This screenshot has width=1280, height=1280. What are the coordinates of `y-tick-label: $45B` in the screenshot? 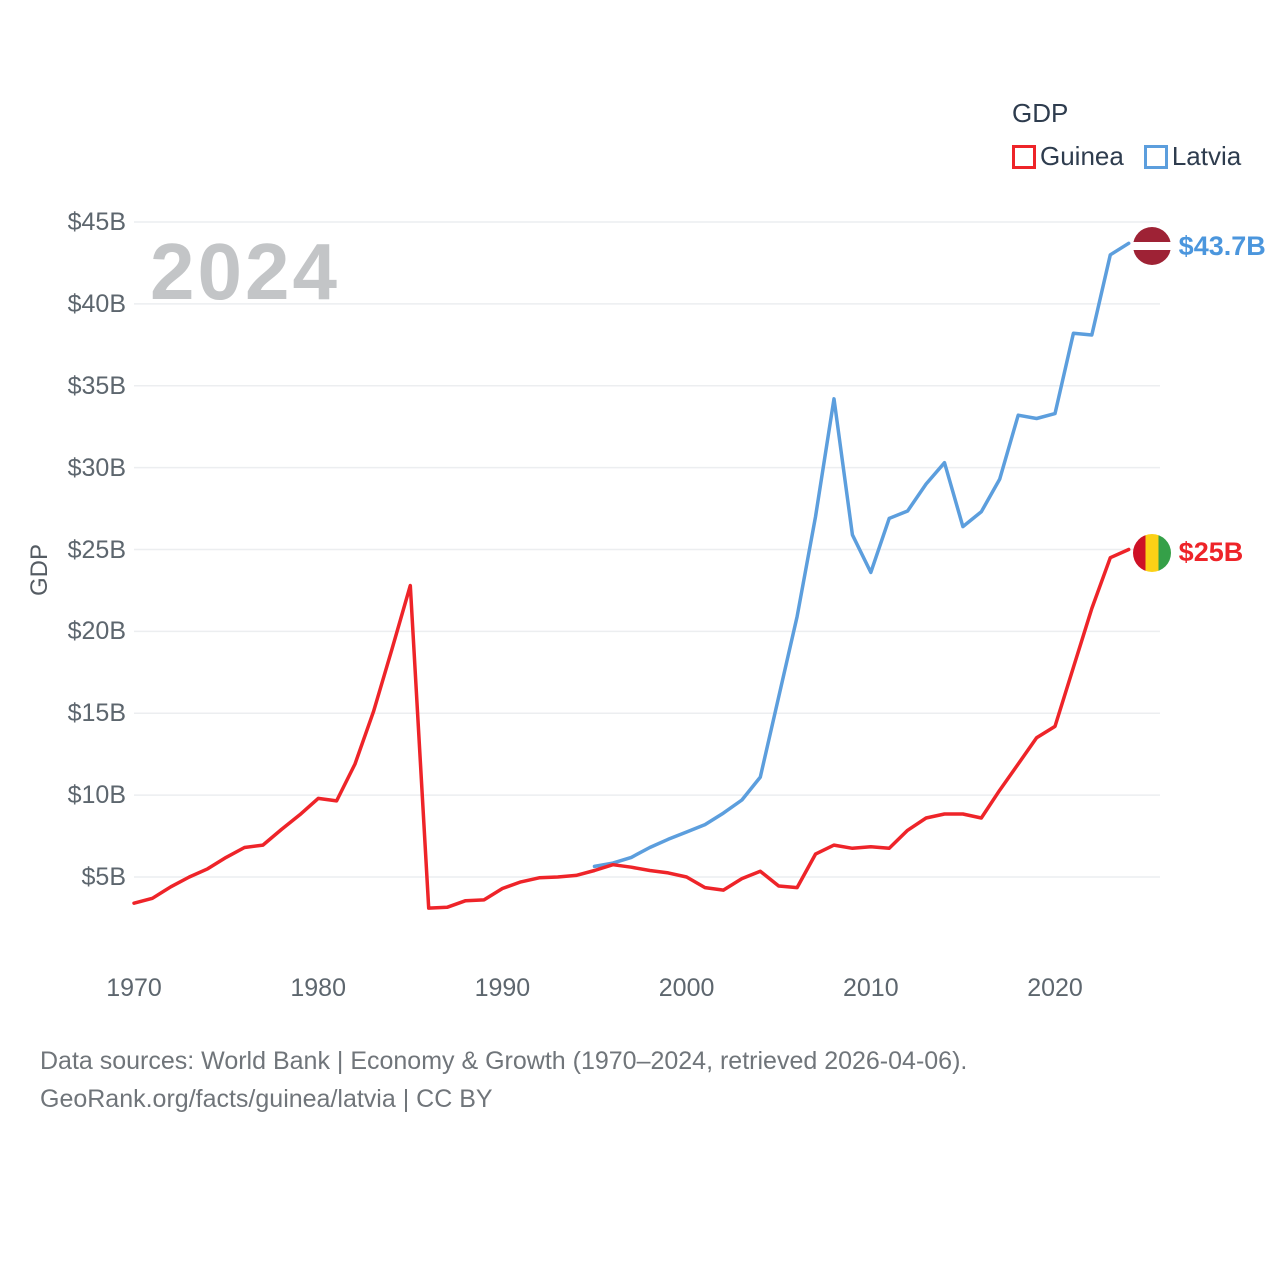 It's located at (96, 222).